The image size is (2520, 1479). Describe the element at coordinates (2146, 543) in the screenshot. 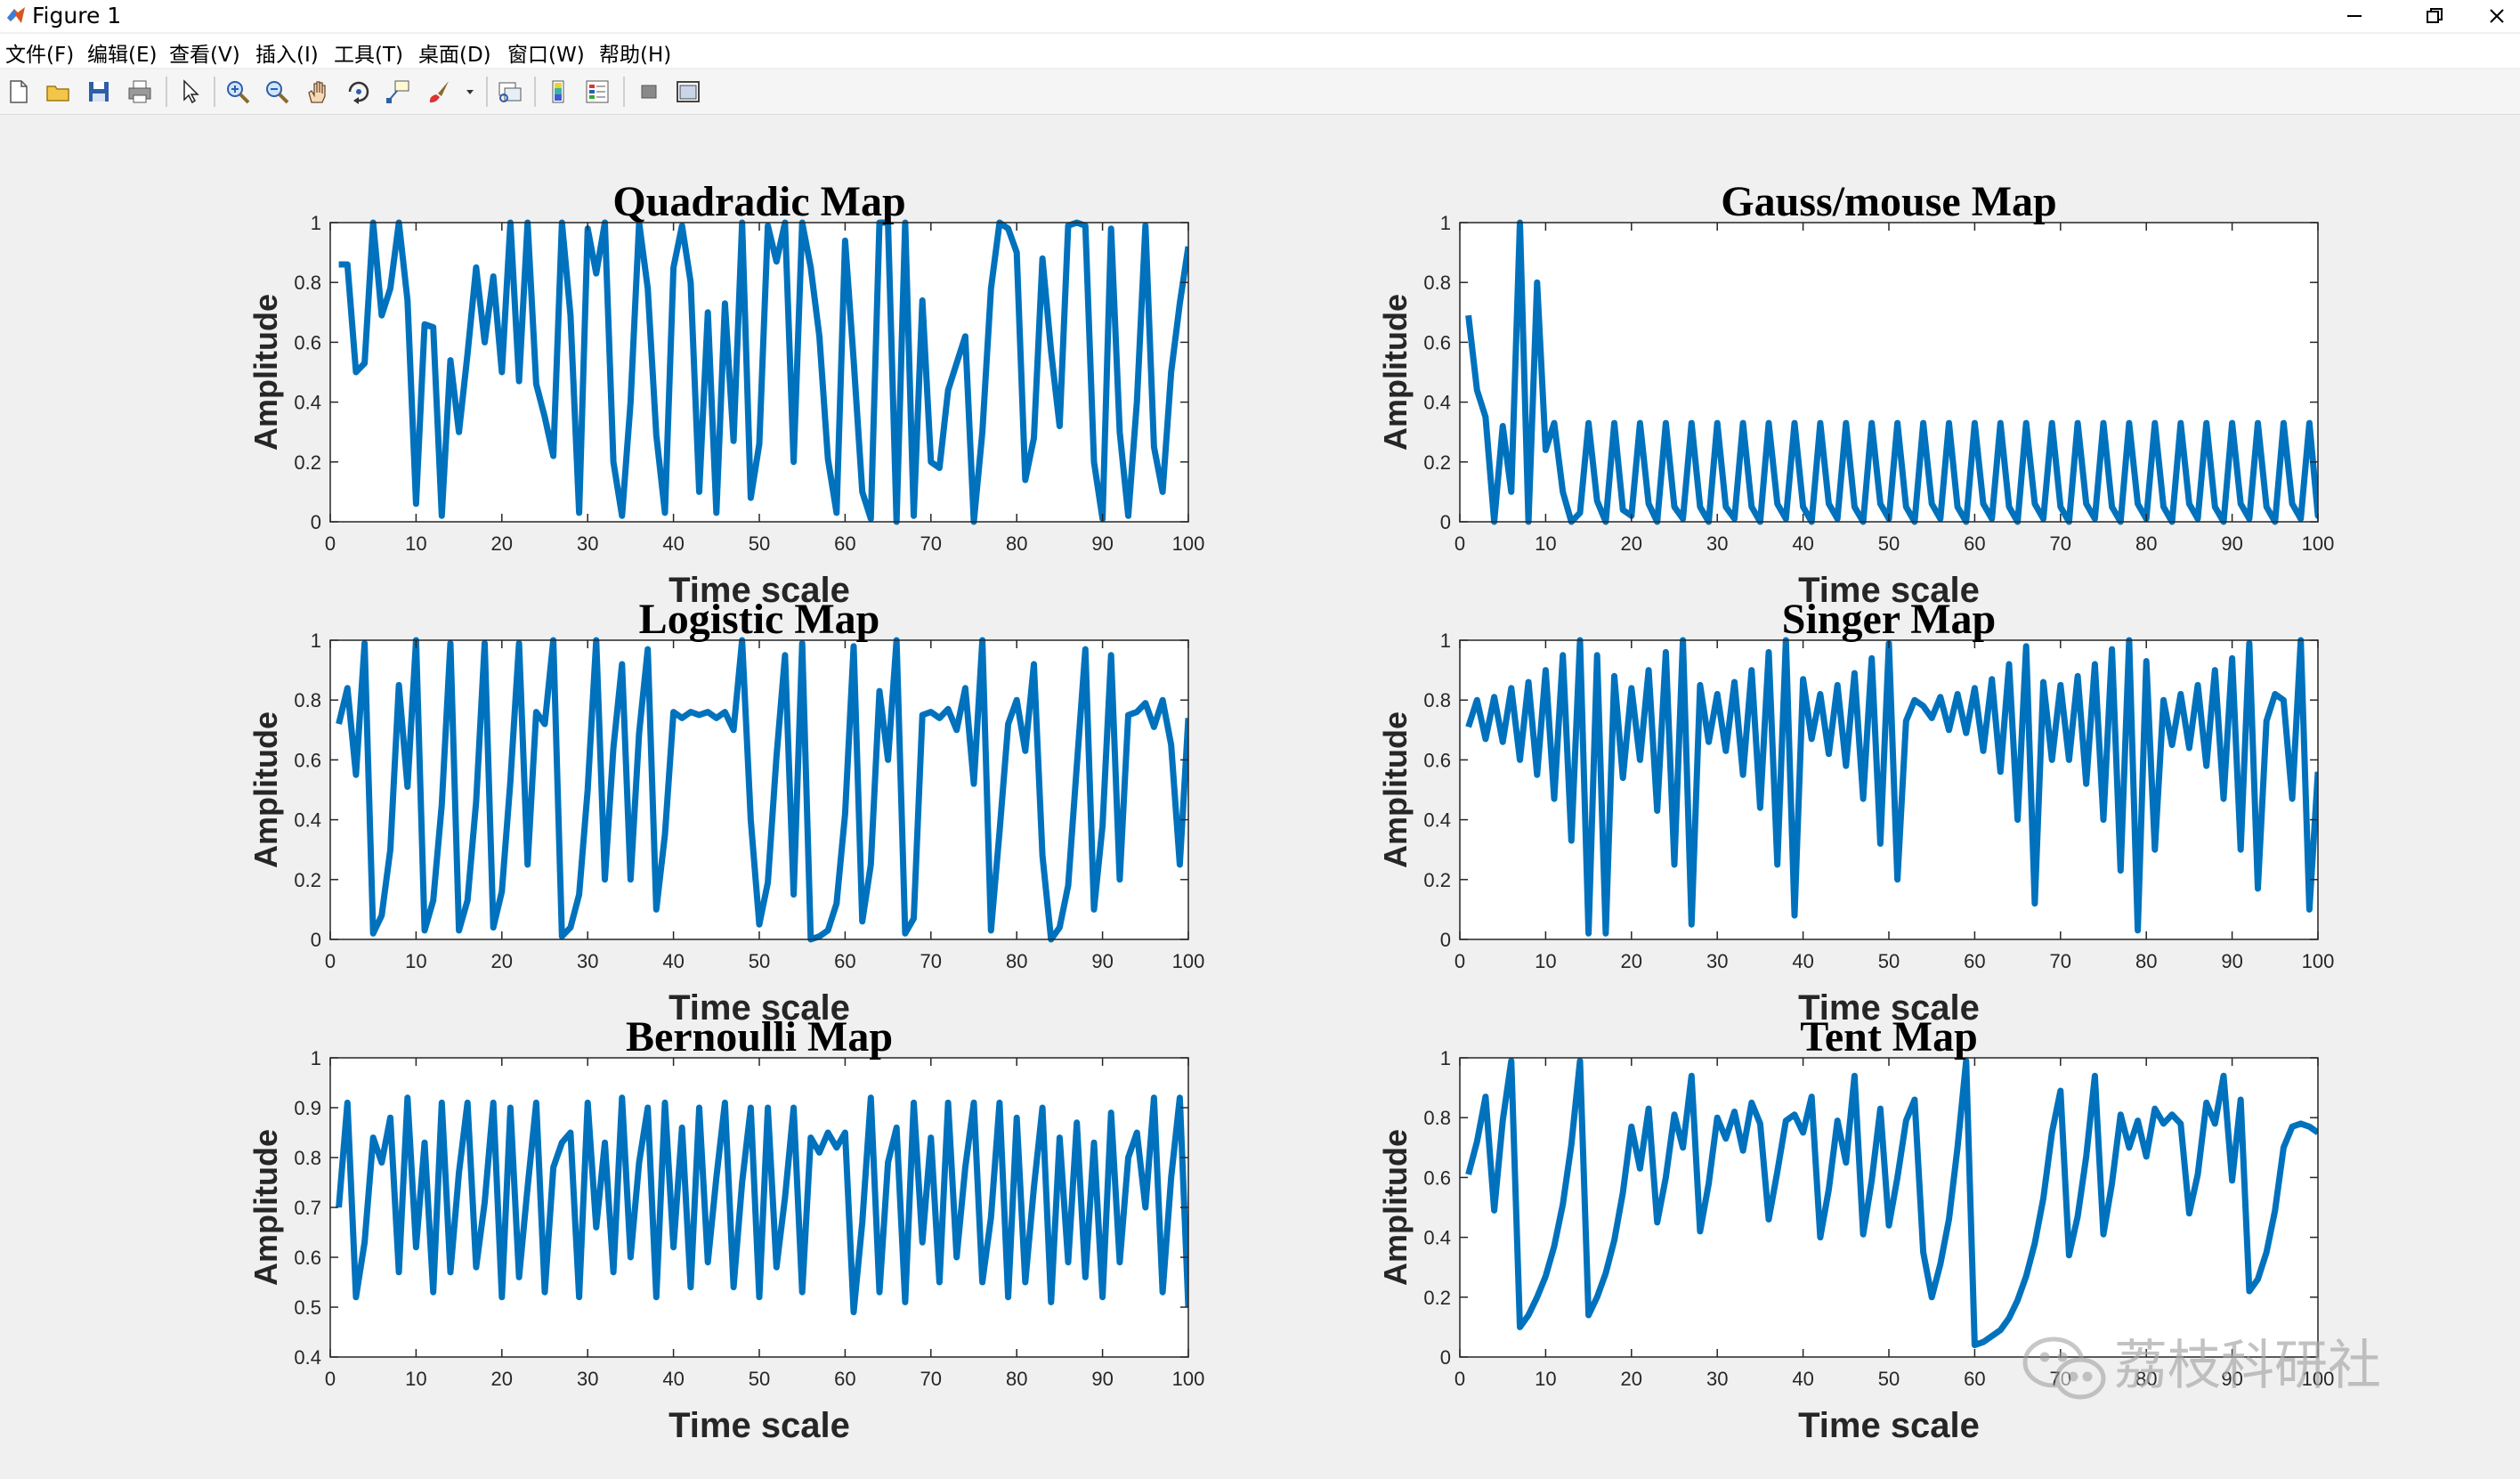

I see `x-tick-label: 80` at that location.